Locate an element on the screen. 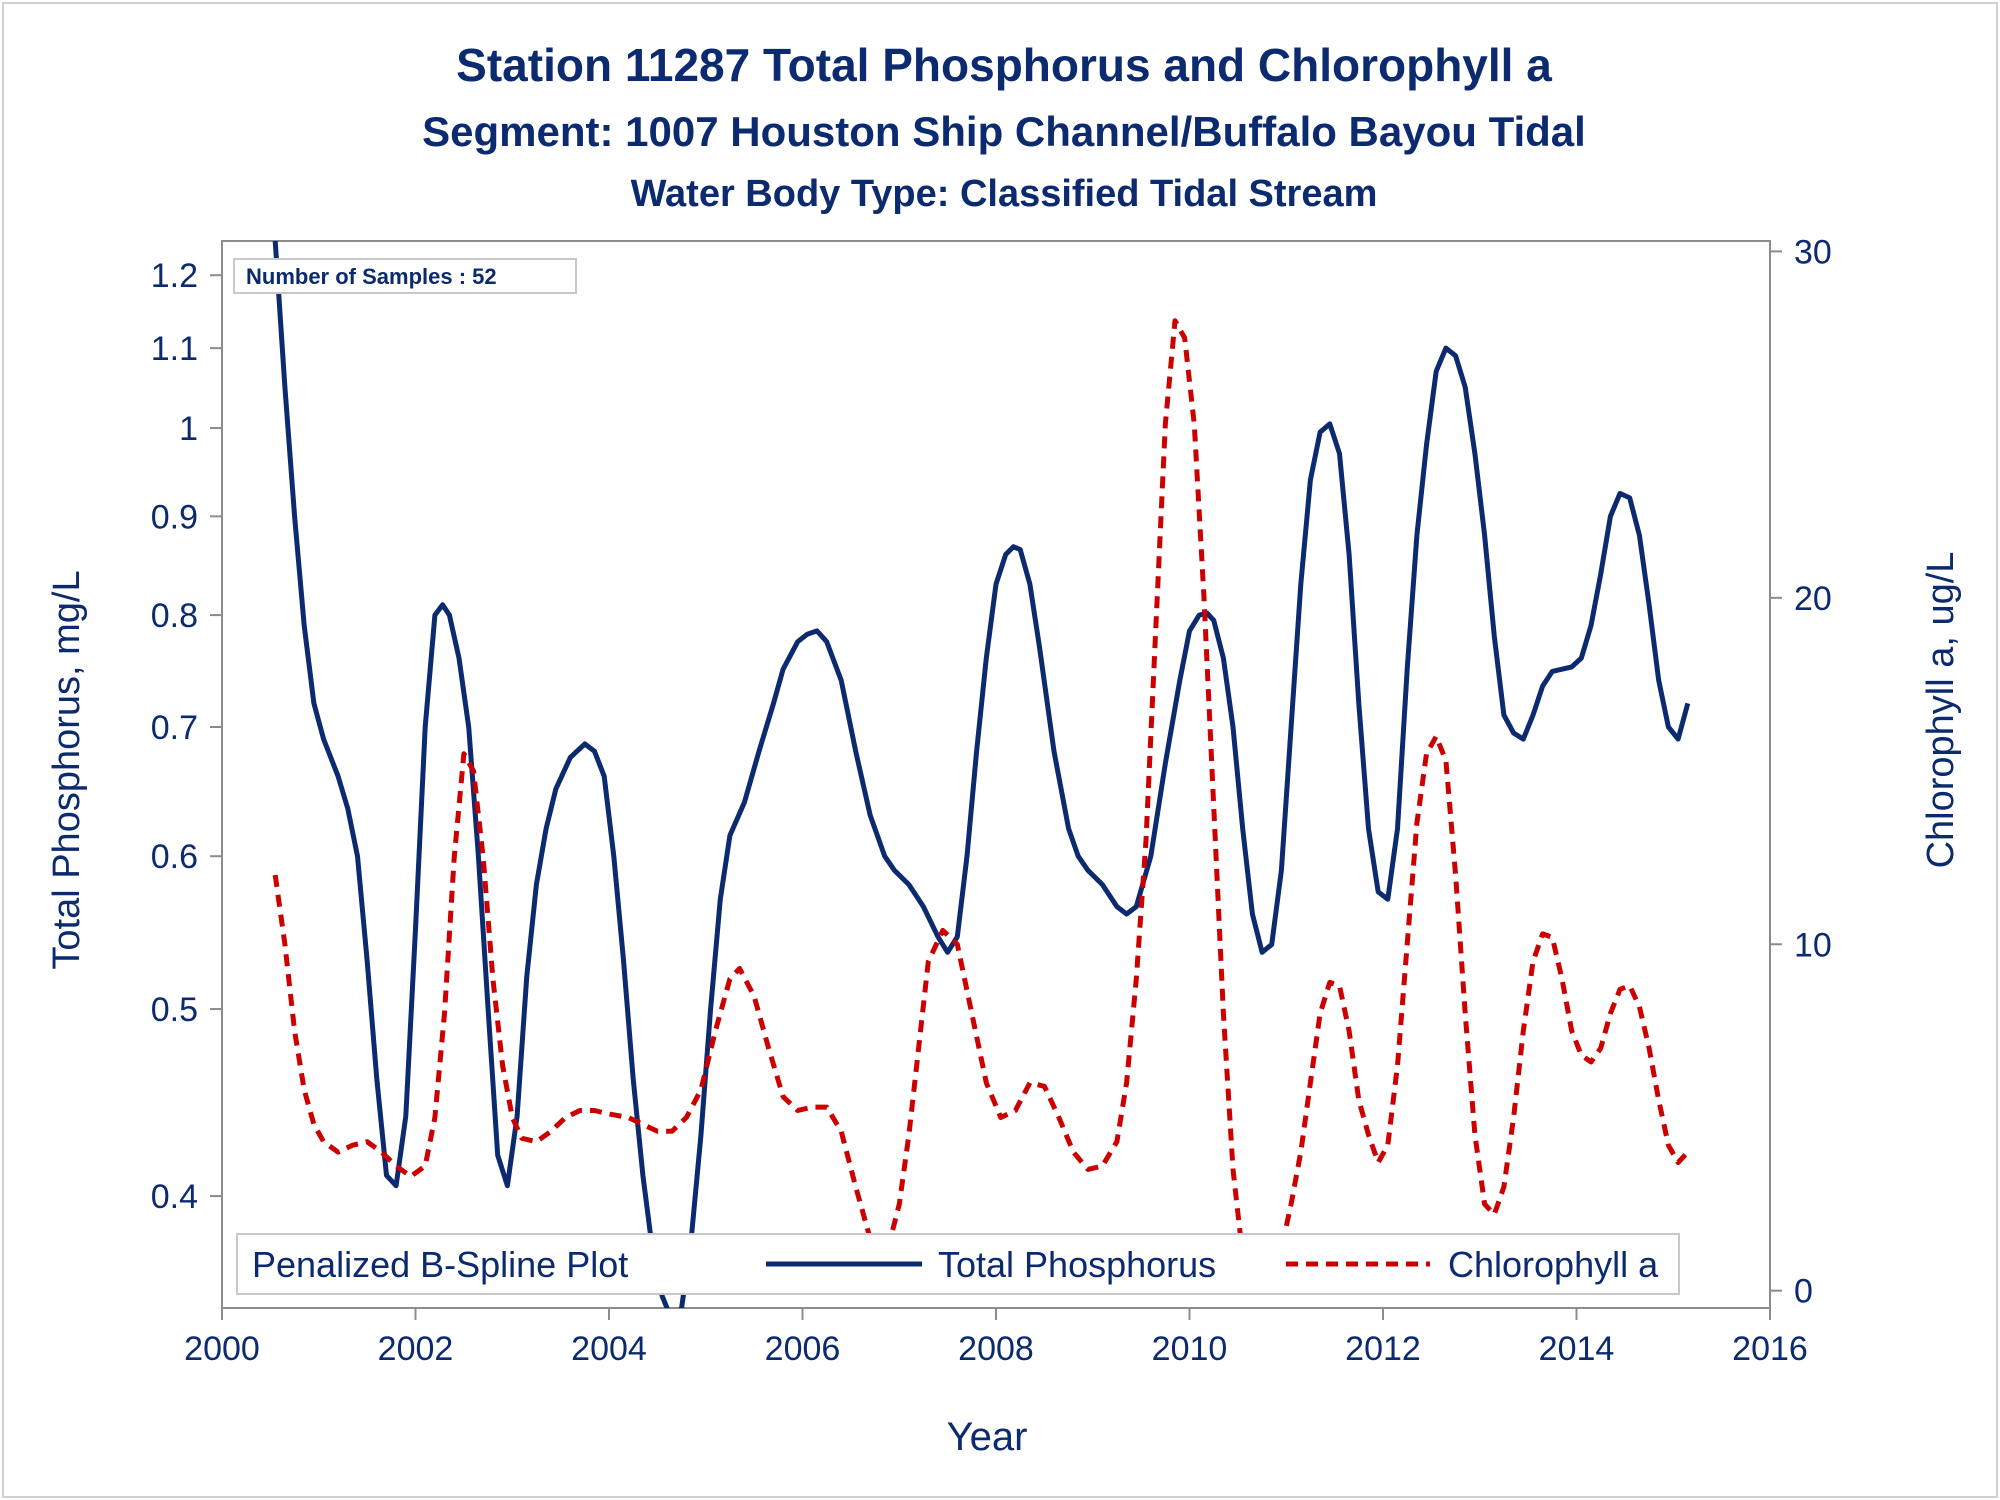 The height and width of the screenshot is (1500, 2000). y-right-tick-label: 20 is located at coordinates (1813, 599).